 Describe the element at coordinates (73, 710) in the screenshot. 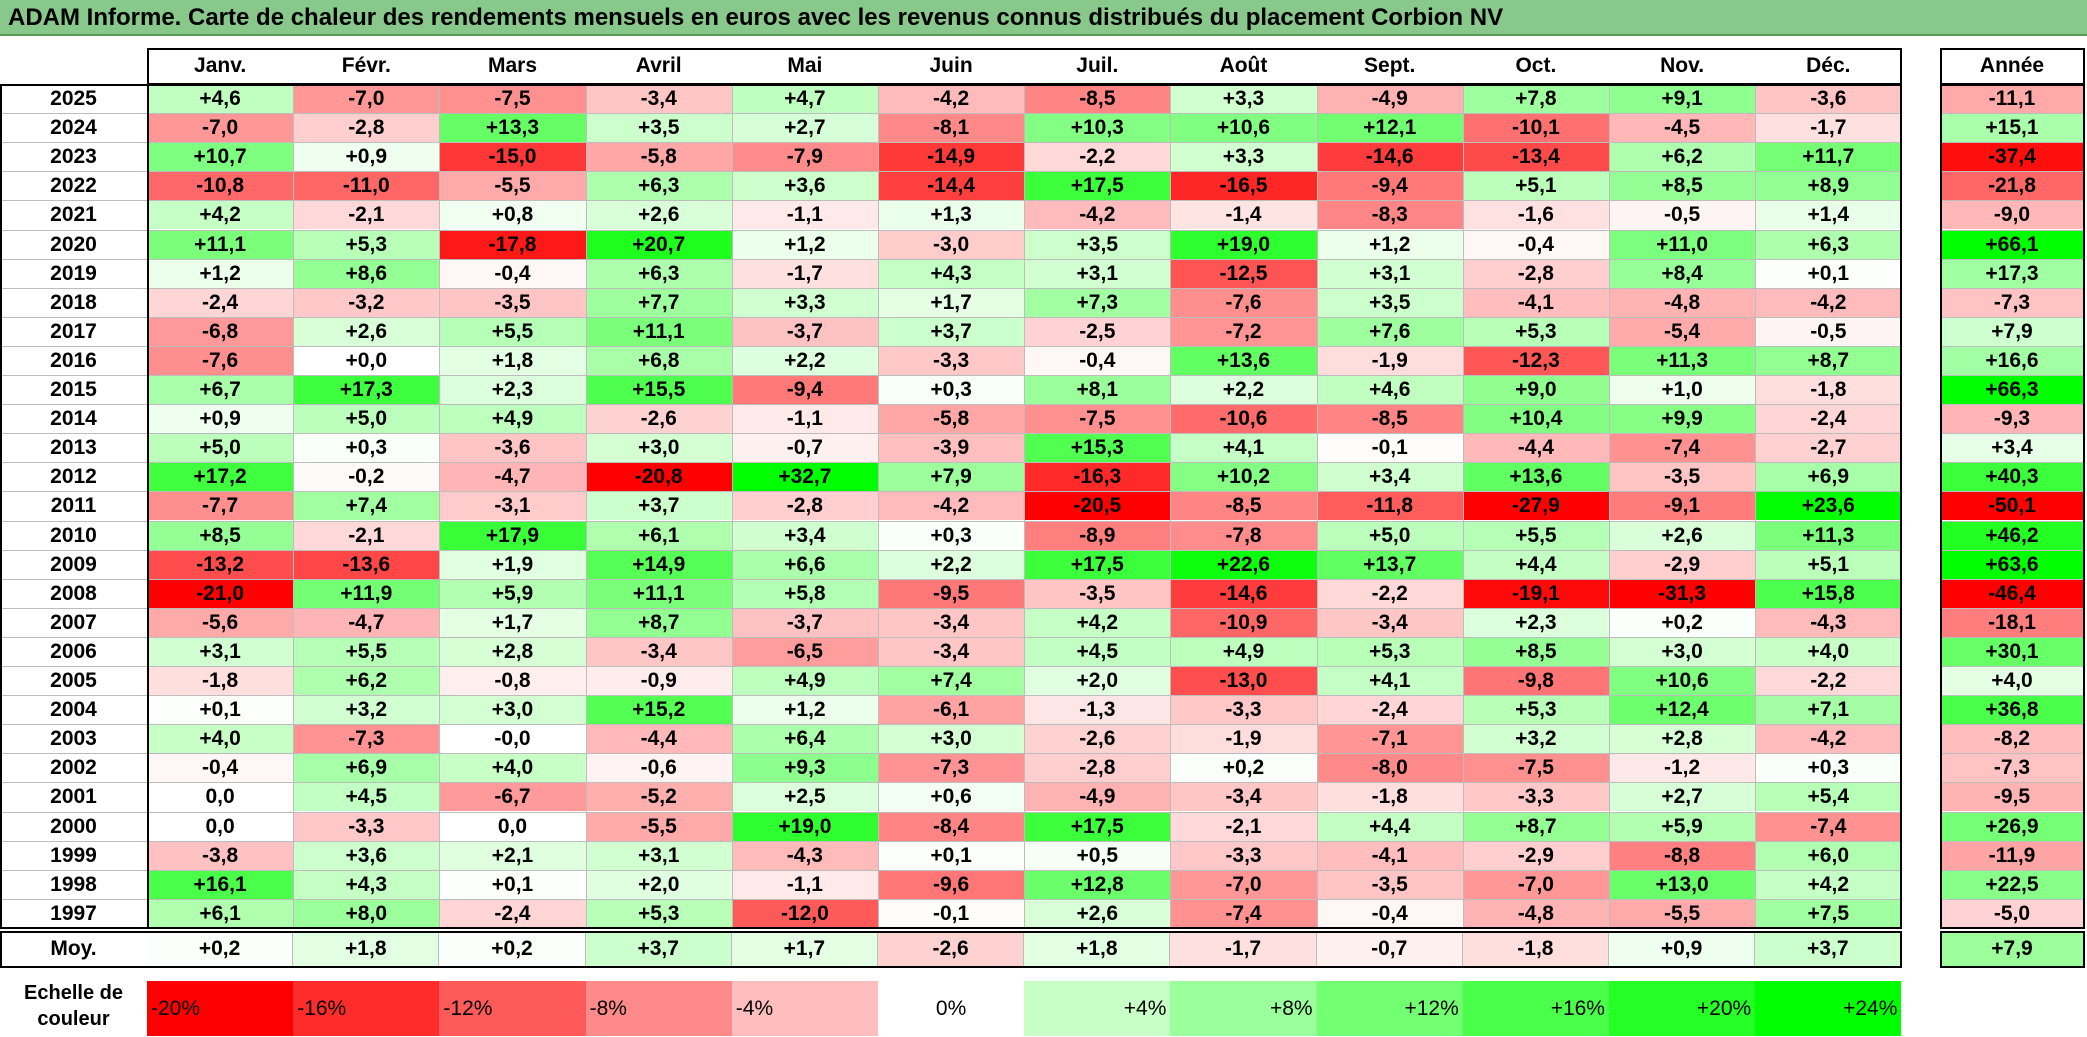

I see `row-year-label: 2004` at that location.